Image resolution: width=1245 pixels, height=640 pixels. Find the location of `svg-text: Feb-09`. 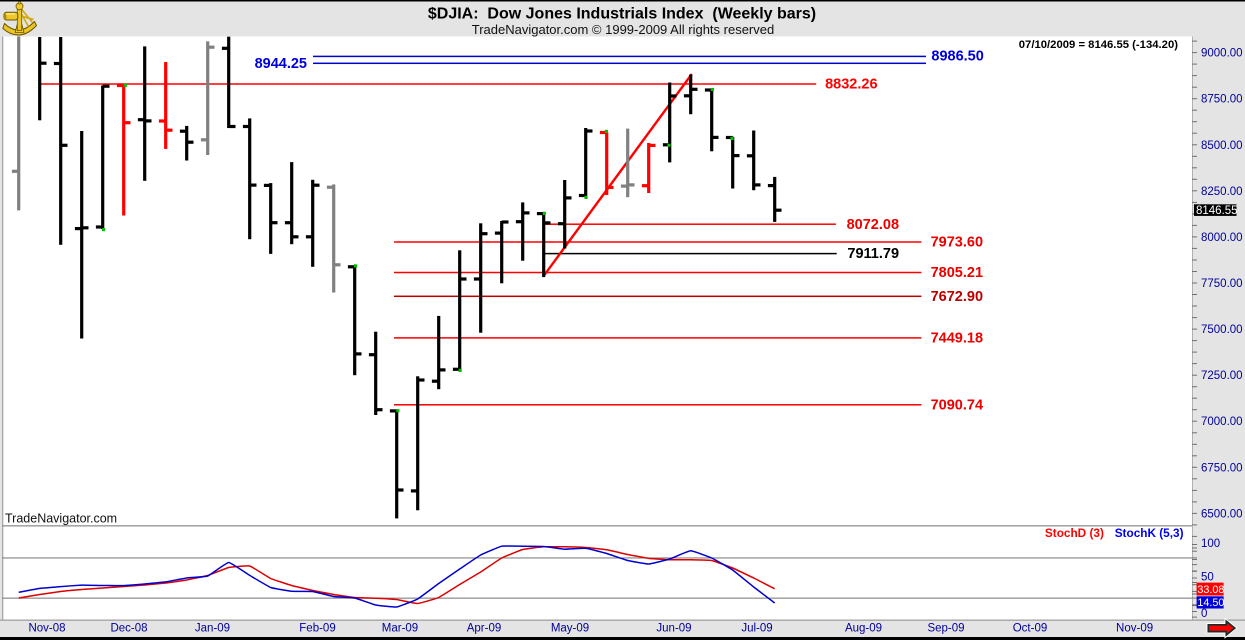

svg-text: Feb-09 is located at coordinates (317, 628).